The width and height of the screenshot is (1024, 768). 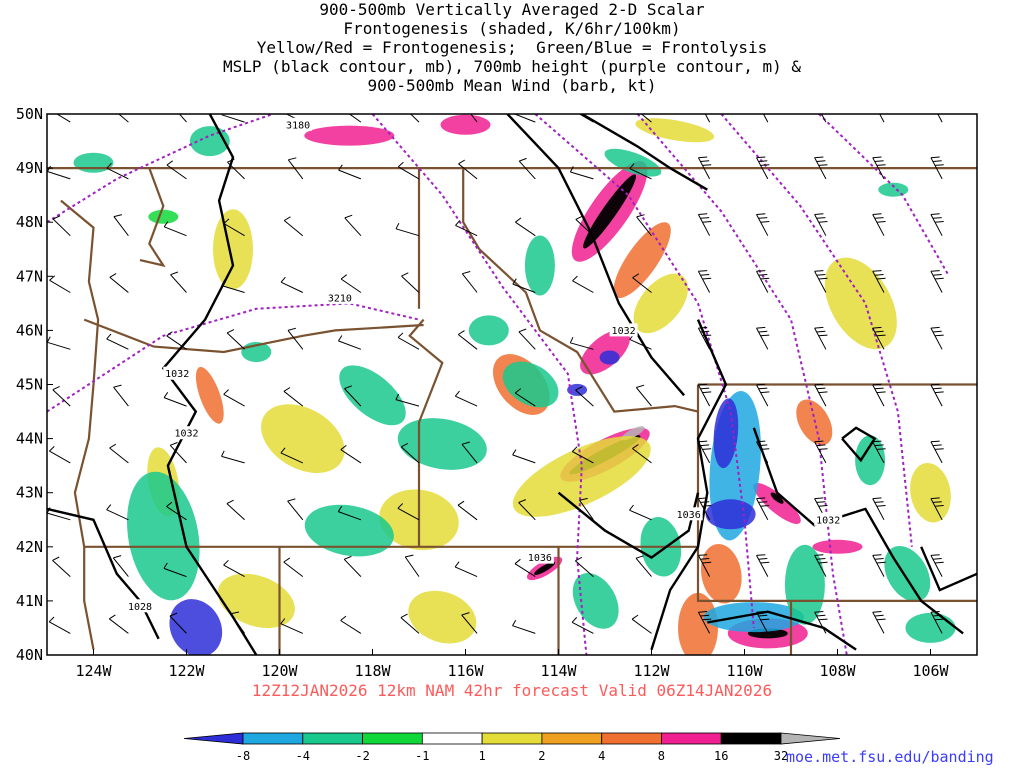 What do you see at coordinates (29, 439) in the screenshot?
I see `lat-tick-label: 44N` at bounding box center [29, 439].